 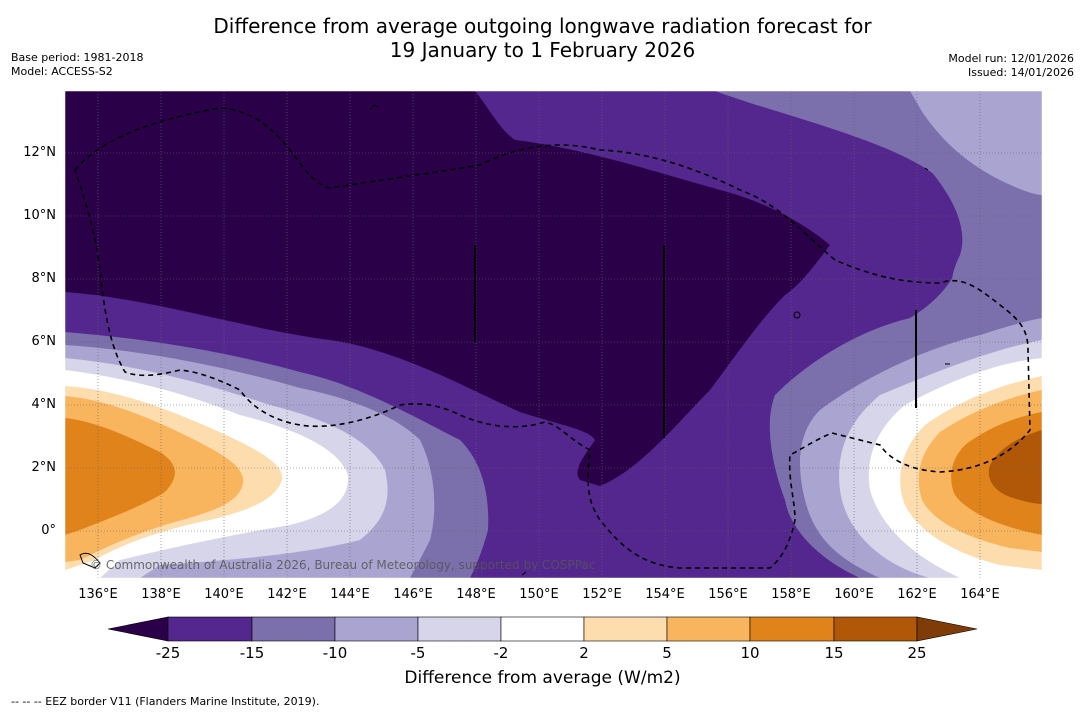 What do you see at coordinates (138, 629) in the screenshot?
I see `colorbar-min-arrow` at bounding box center [138, 629].